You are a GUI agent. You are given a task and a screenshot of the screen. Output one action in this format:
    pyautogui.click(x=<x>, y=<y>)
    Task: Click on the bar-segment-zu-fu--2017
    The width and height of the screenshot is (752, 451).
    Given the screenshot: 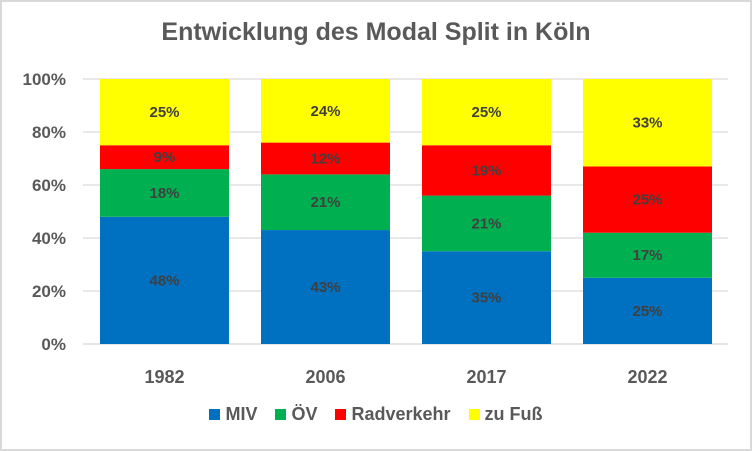 What is the action you would take?
    pyautogui.click(x=486, y=112)
    